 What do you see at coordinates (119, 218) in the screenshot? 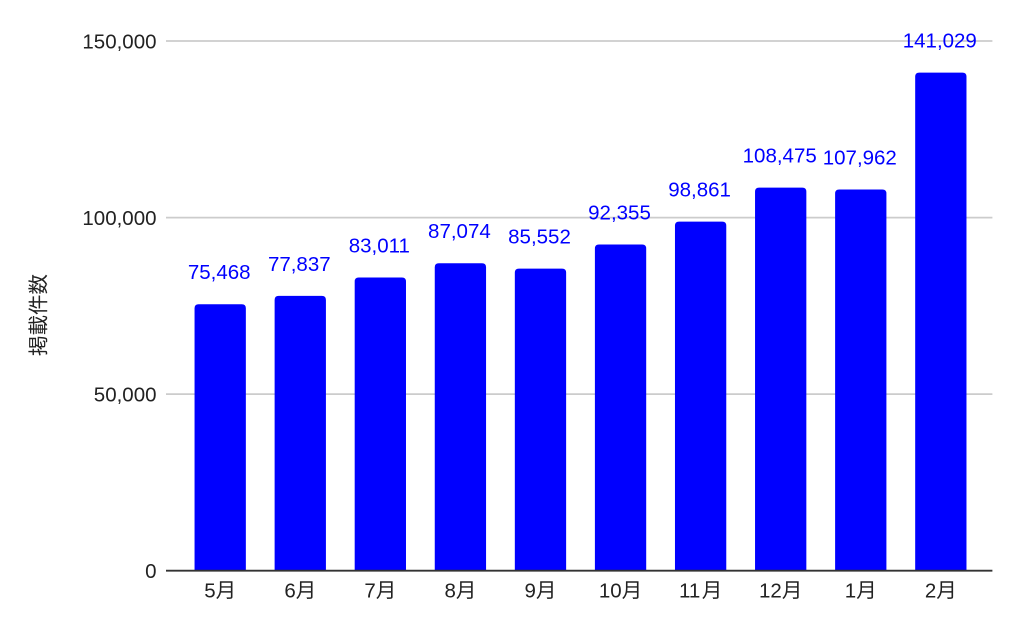
I see `svg-text: 100,000` at bounding box center [119, 218].